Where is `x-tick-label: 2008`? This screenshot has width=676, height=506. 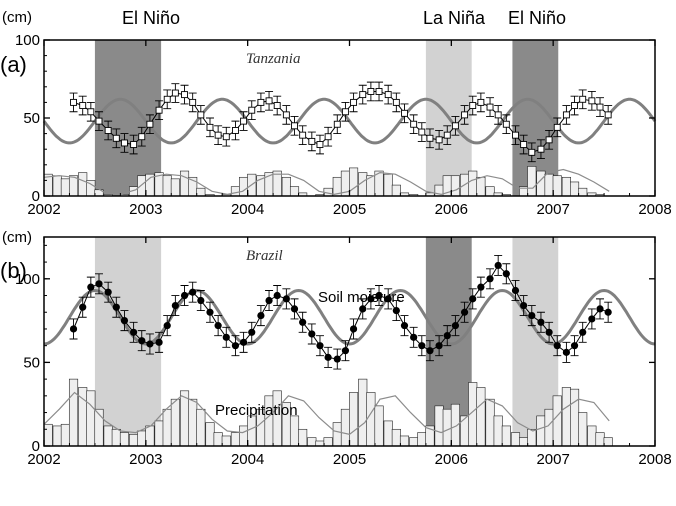 x-tick-label: 2008 is located at coordinates (654, 209).